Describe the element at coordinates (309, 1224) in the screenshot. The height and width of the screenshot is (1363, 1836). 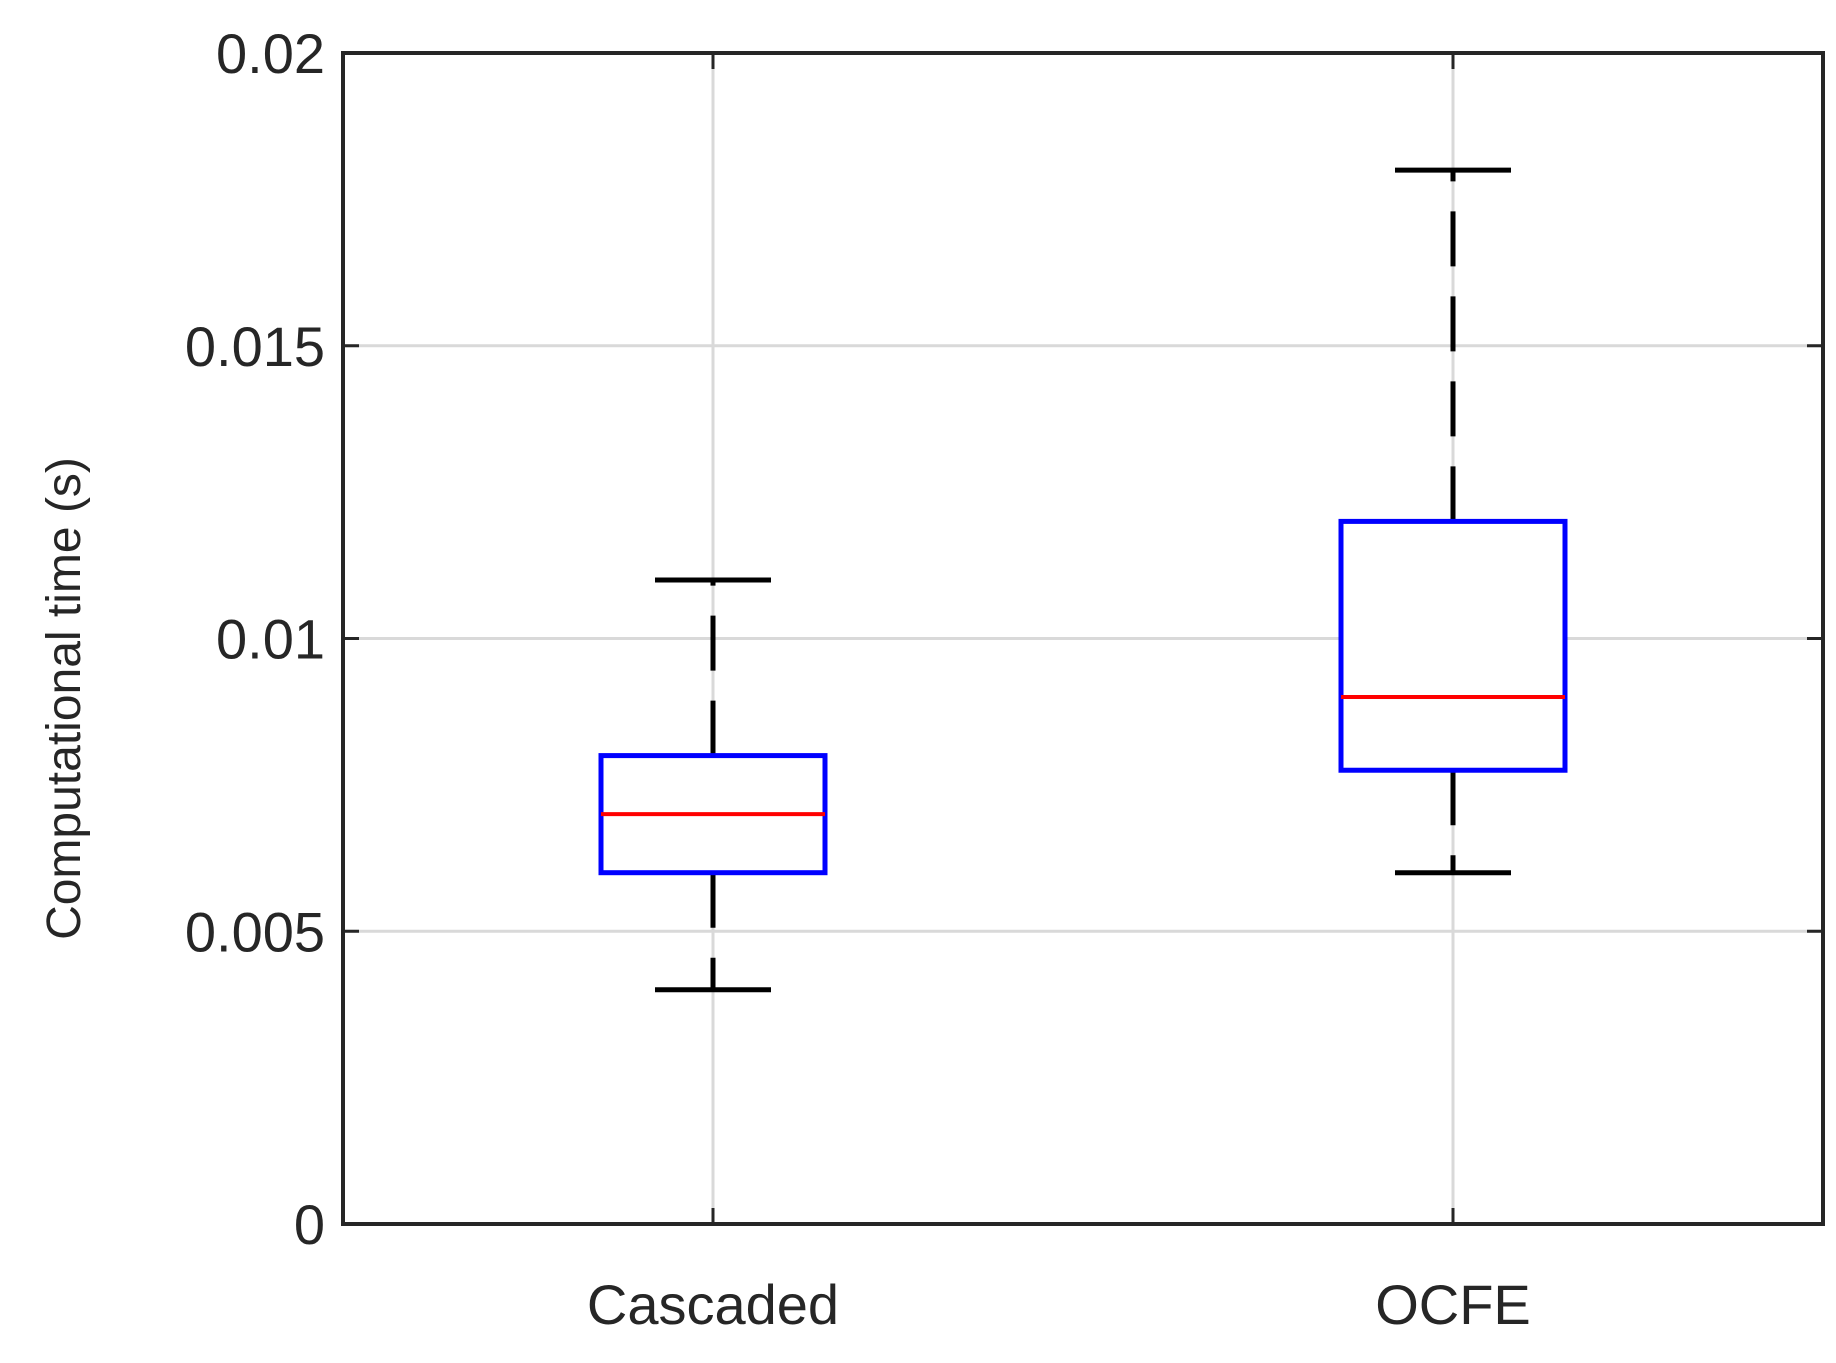
I see `y-tick-label: 0` at that location.